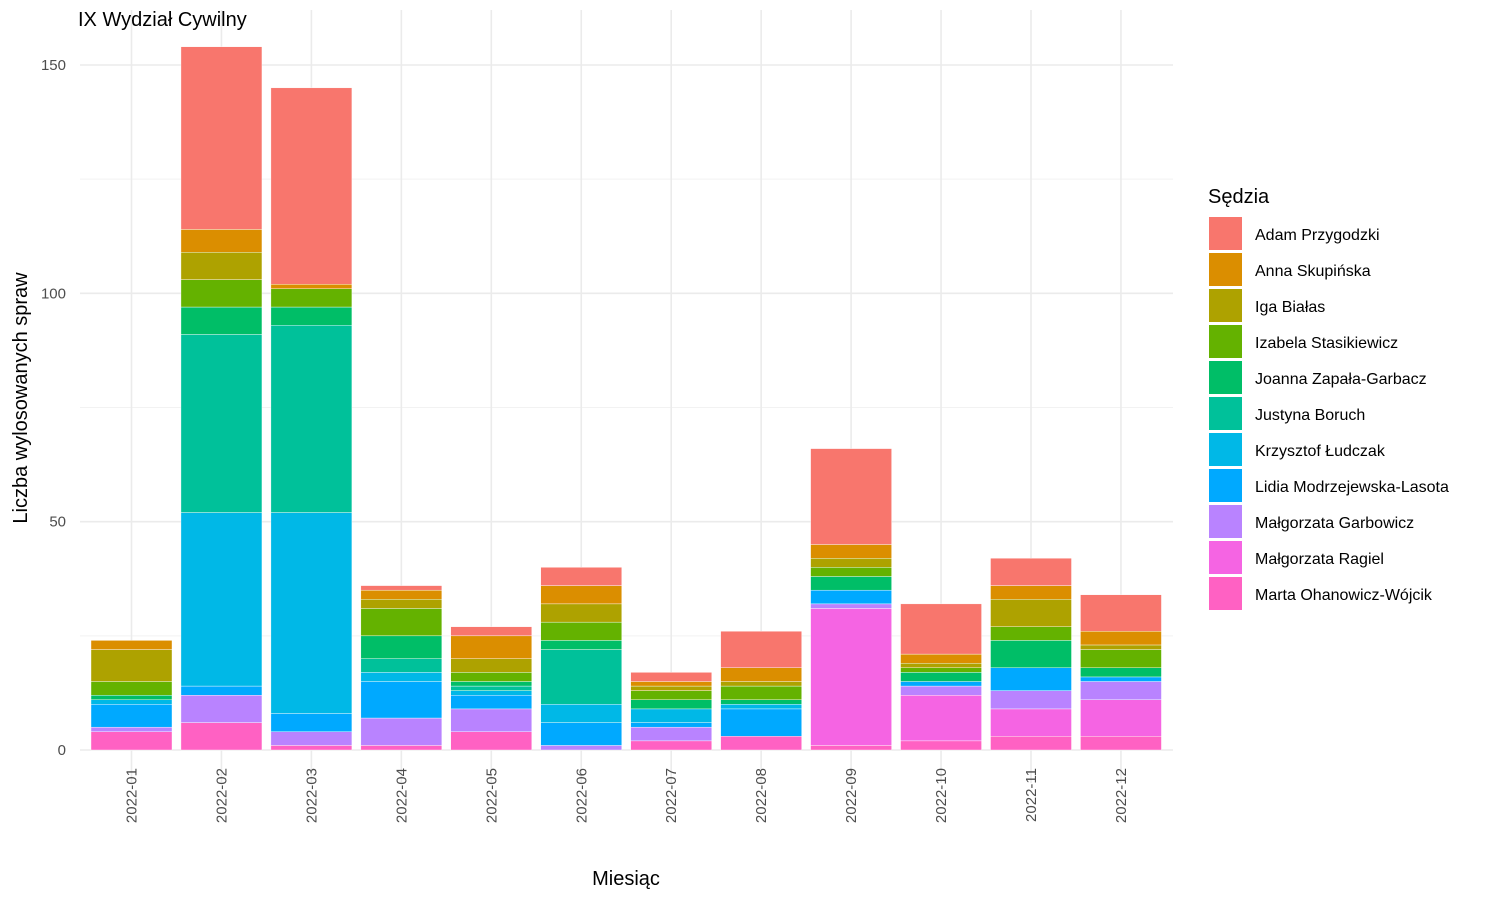 The height and width of the screenshot is (900, 1500). I want to click on y-axis-title: Liczba wylosowanych spraw, so click(21, 398).